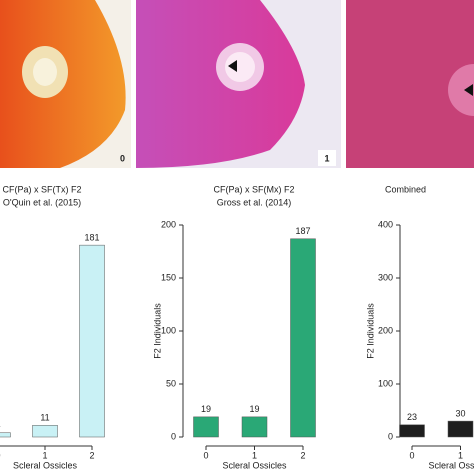 This screenshot has height=474, width=474. I want to click on value-label: 187, so click(302, 231).